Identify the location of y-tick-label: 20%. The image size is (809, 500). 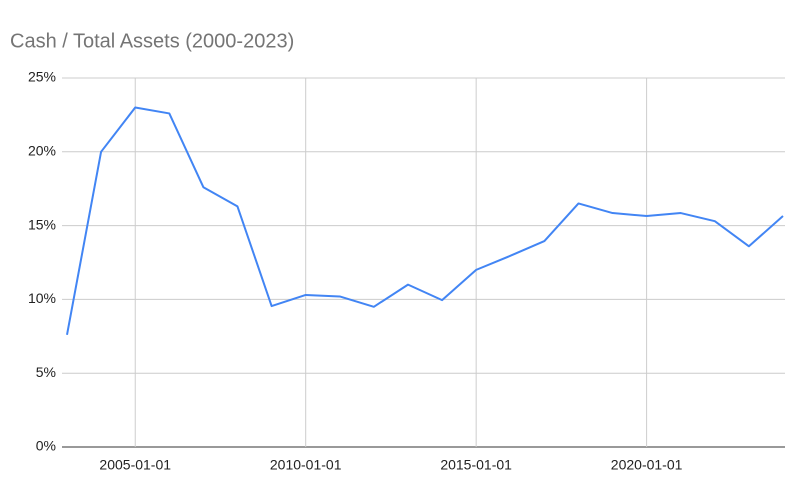
(42, 151).